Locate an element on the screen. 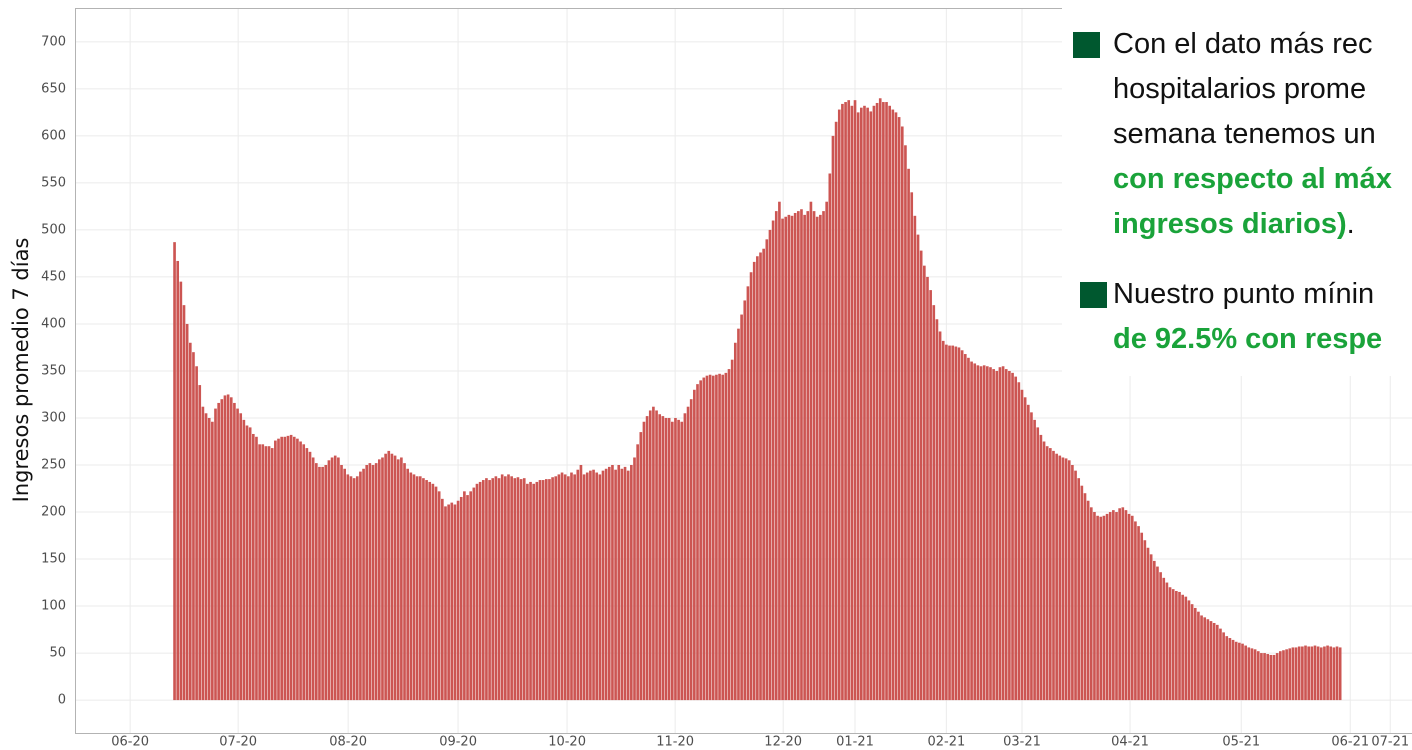  annotation-line: de 92.5% con respe is located at coordinates (1247, 339).